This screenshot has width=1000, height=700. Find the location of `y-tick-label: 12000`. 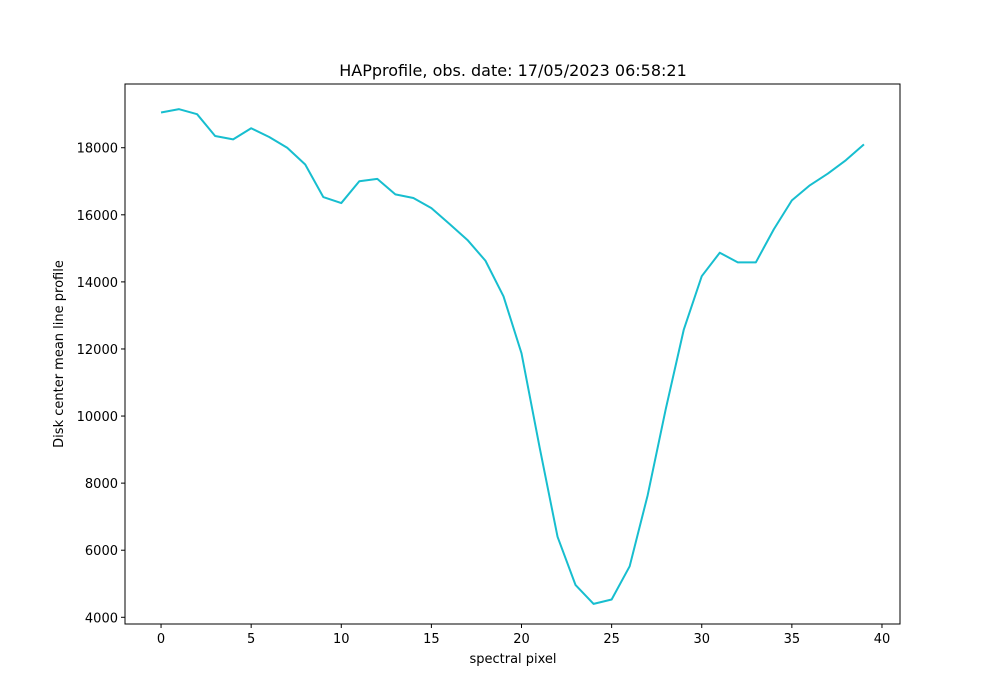

y-tick-label: 12000 is located at coordinates (97, 350).